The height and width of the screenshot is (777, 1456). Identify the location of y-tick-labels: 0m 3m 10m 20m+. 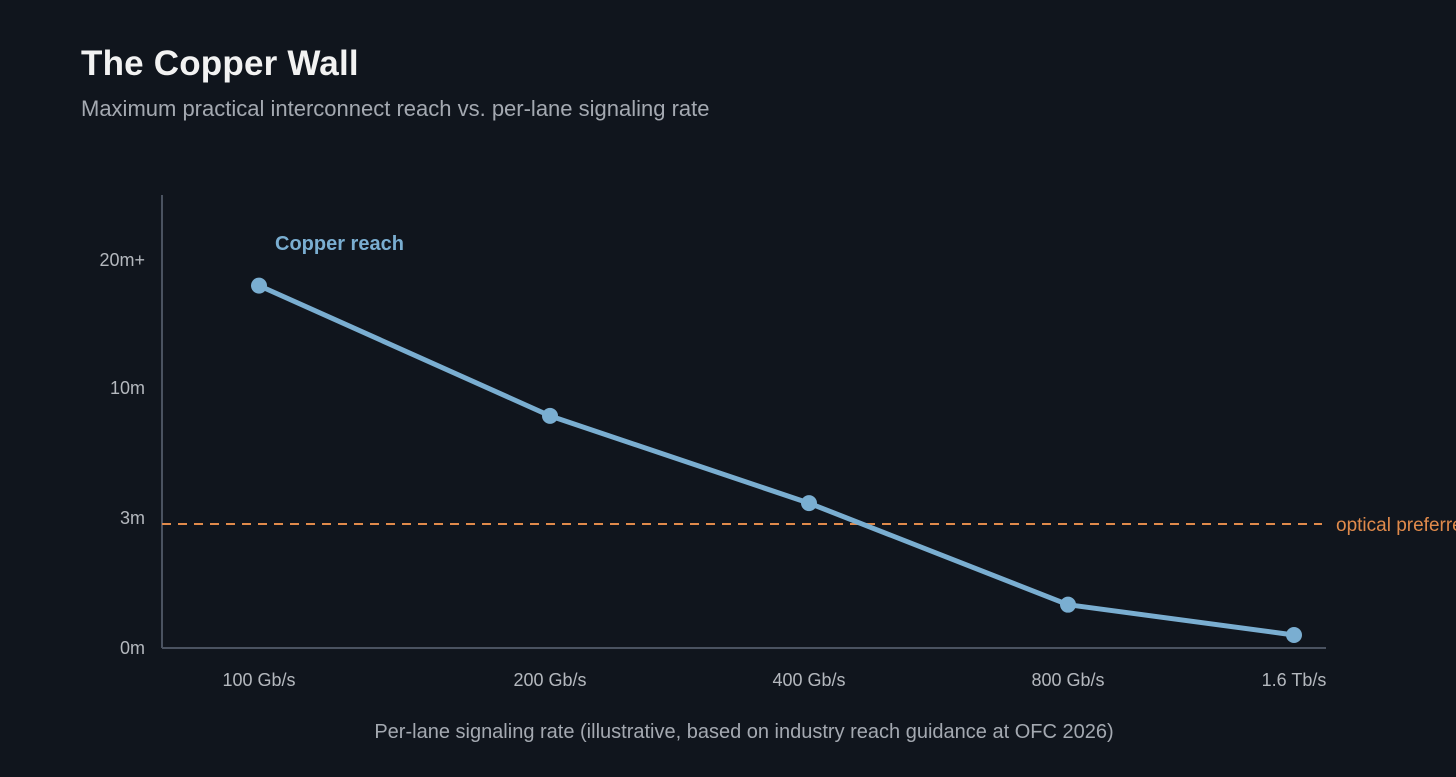
(122, 454).